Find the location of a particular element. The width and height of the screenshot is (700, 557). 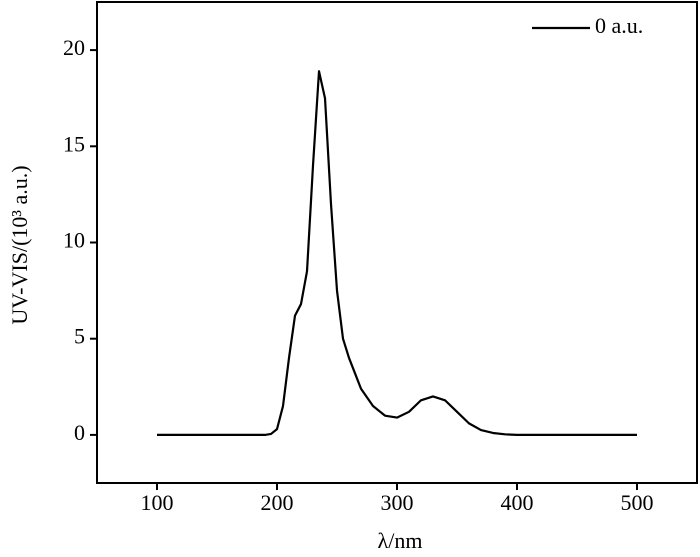

x-tick-label: 500 is located at coordinates (637, 502).